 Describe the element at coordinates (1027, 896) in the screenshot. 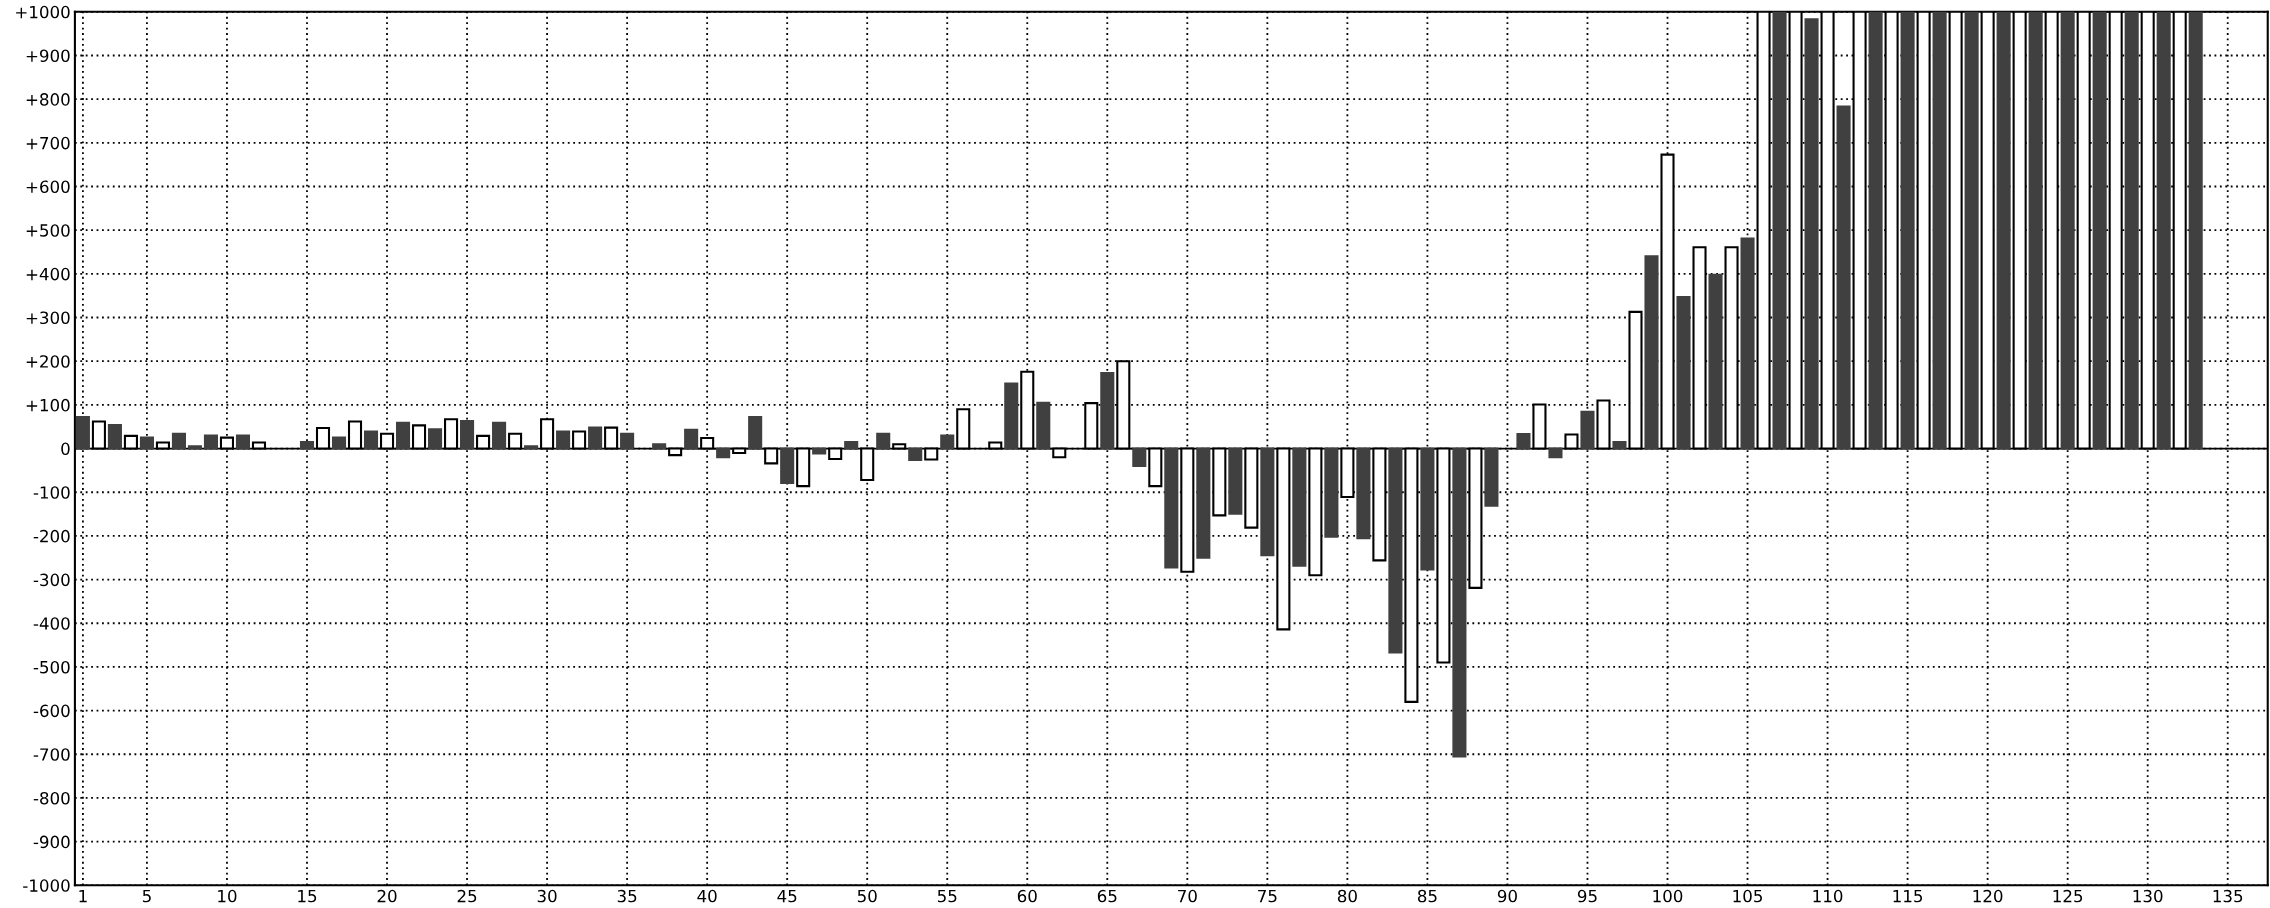

I see `x-tick-label: 60` at that location.